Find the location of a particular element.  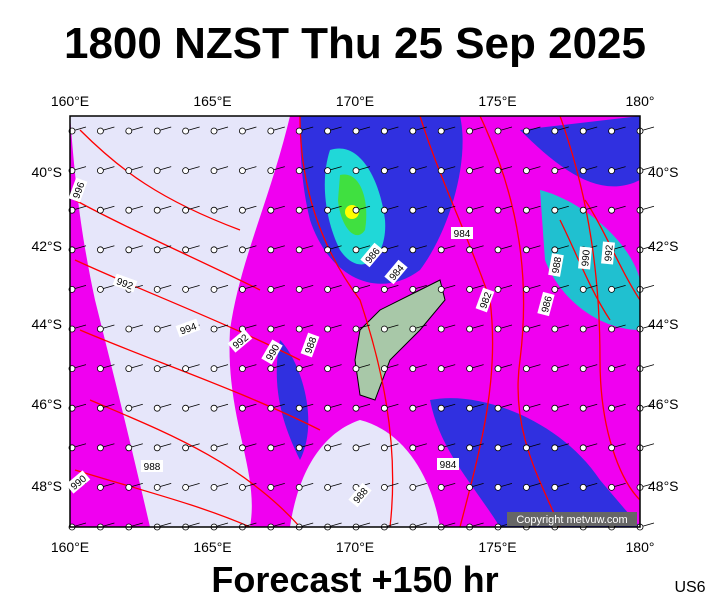

contour-label-text: 984 is located at coordinates (448, 465).